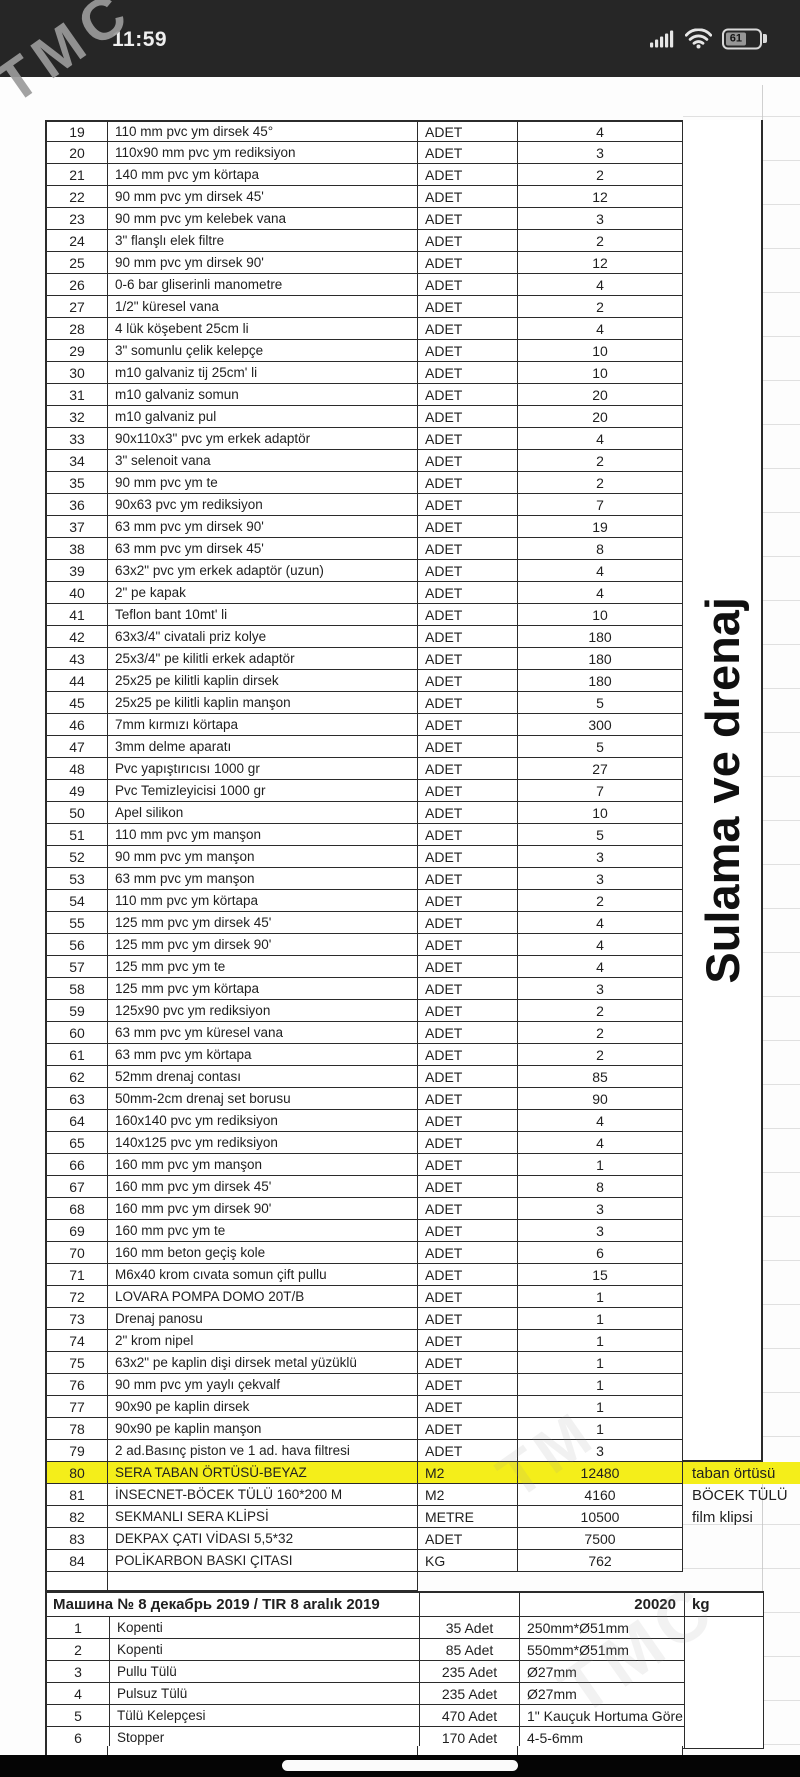 Image resolution: width=800 pixels, height=1777 pixels. I want to click on empty-merged-cell, so click(724, 1683).